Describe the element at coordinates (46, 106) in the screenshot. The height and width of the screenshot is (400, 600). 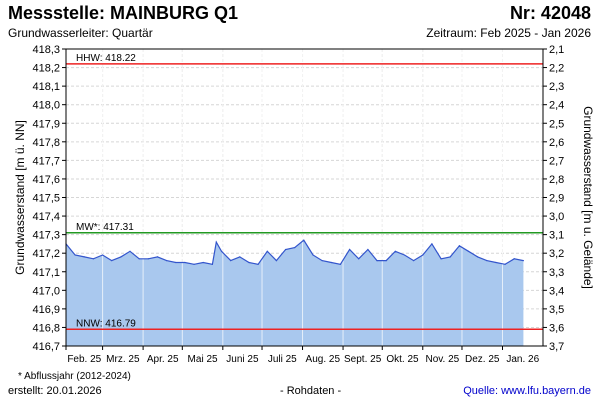
I see `y-tick-label: 418,0` at that location.